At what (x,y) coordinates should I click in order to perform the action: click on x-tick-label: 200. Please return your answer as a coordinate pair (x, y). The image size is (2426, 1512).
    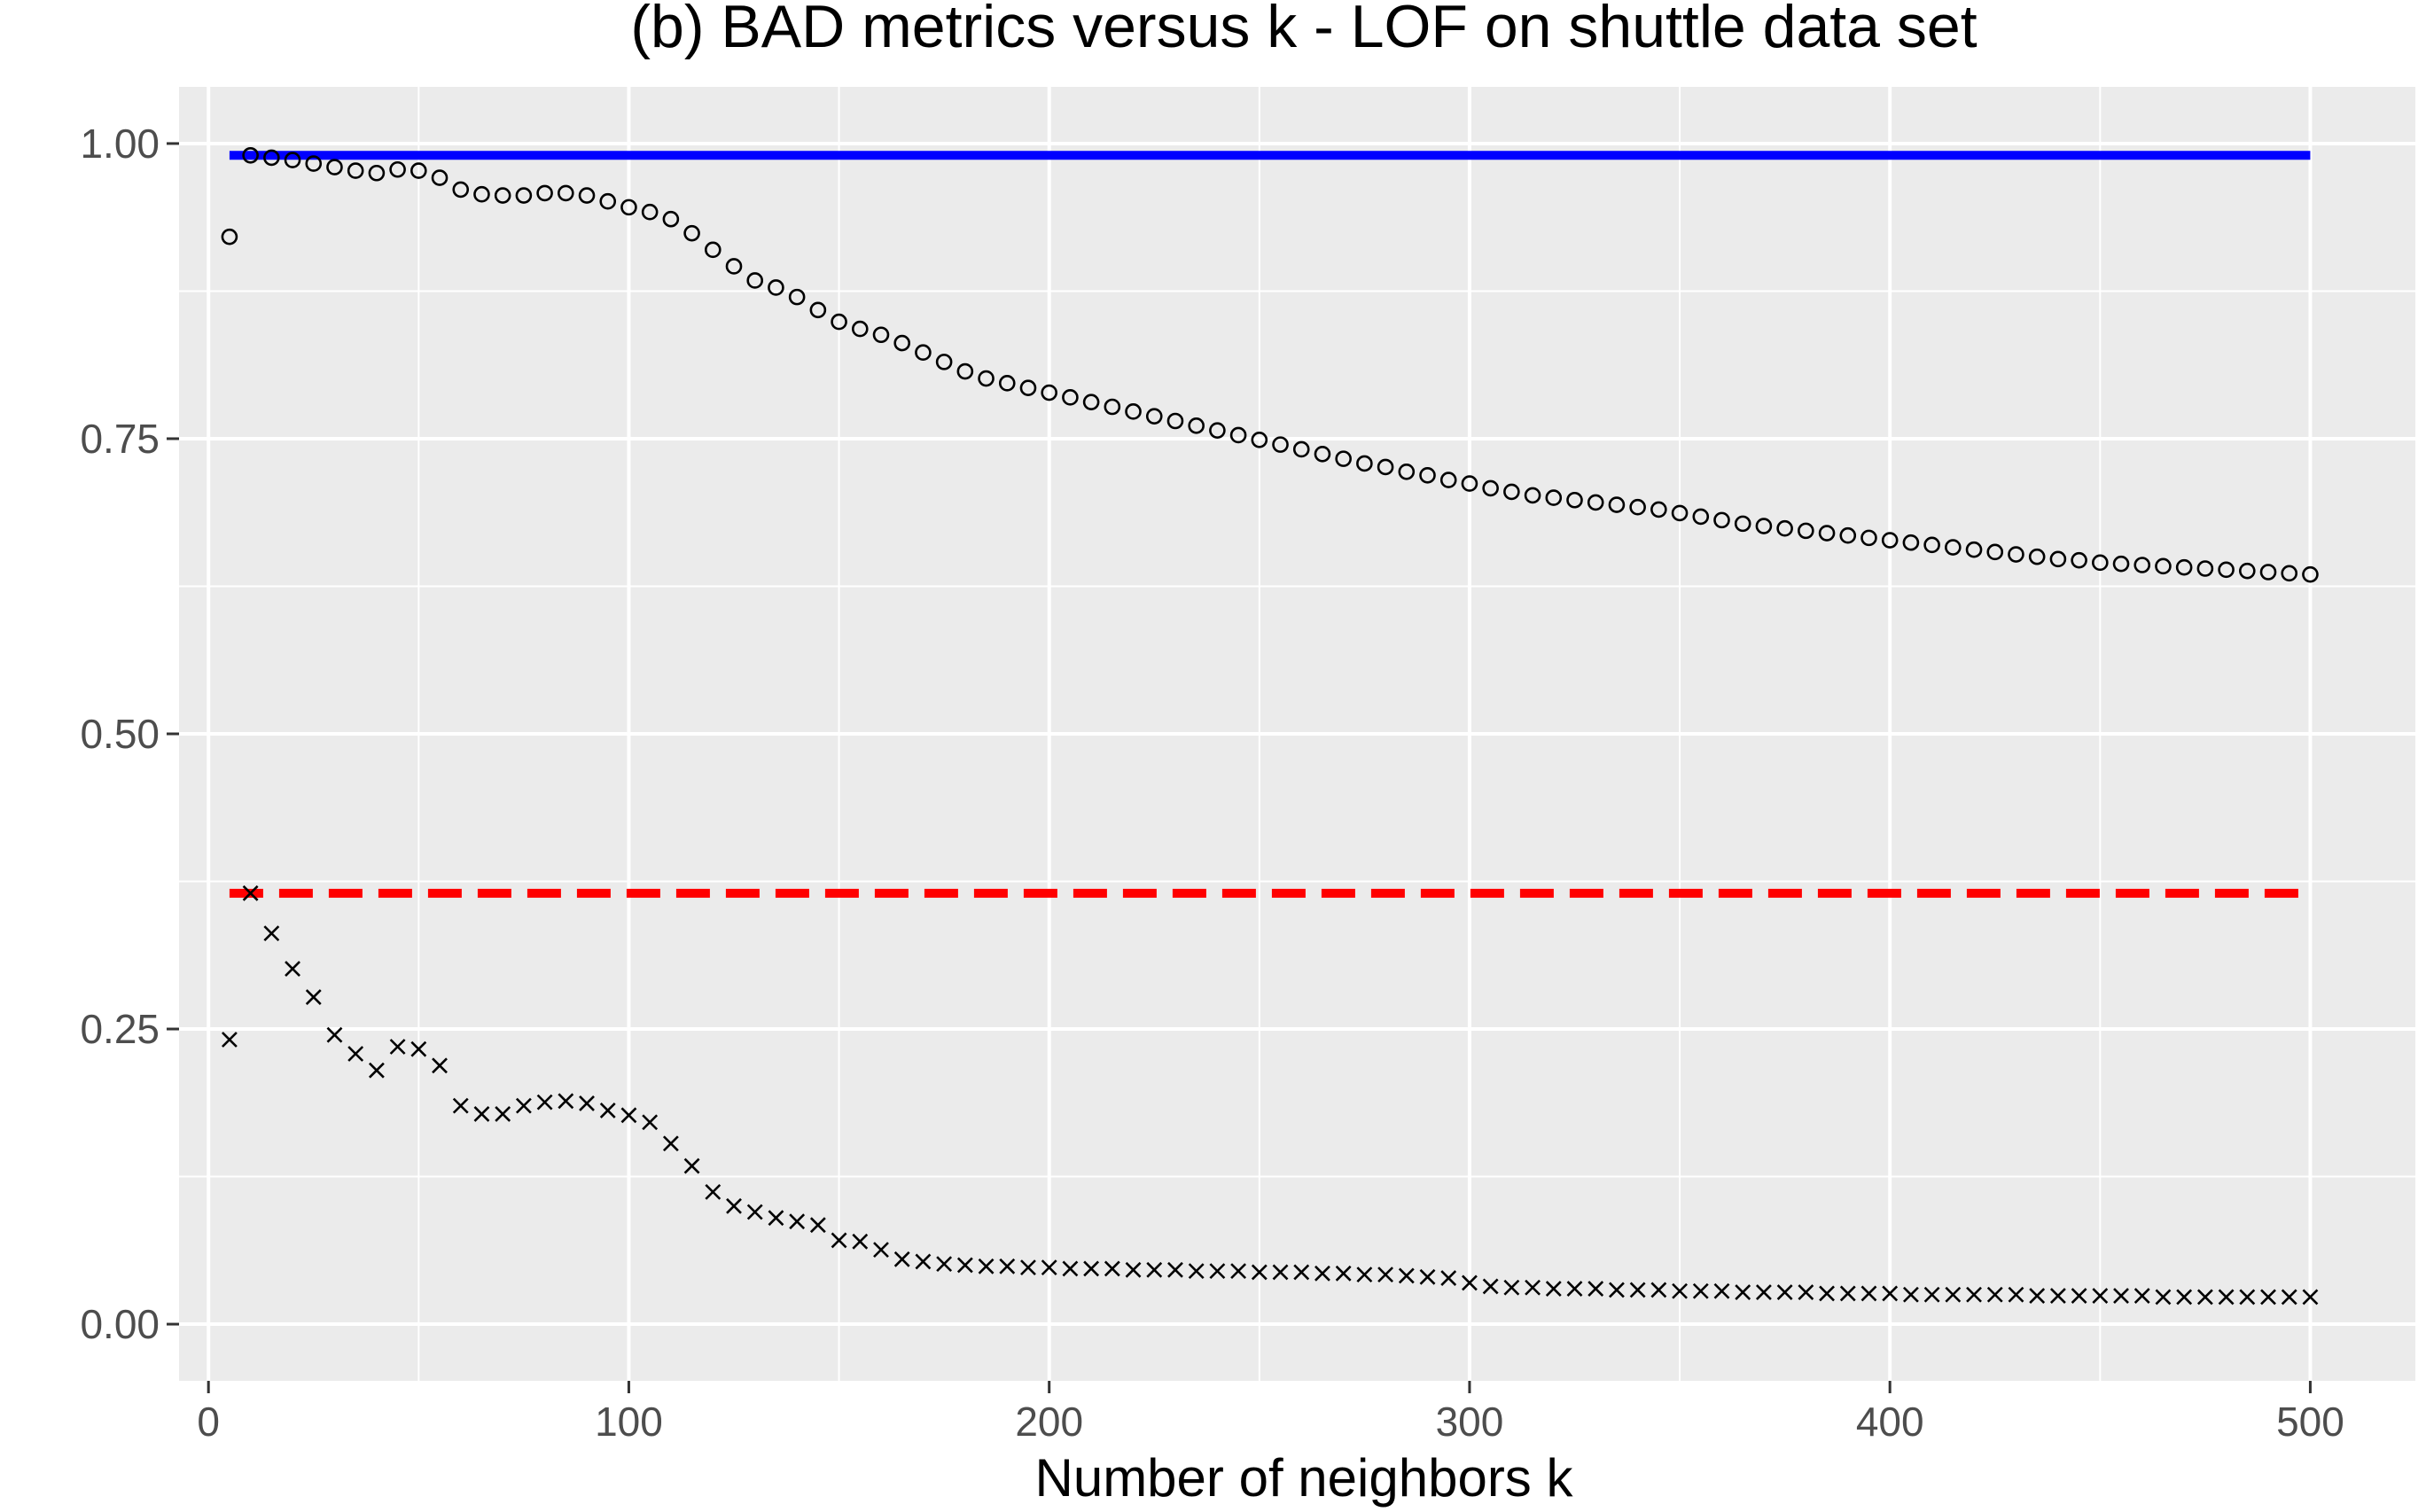
    Looking at the image, I should click on (1049, 1422).